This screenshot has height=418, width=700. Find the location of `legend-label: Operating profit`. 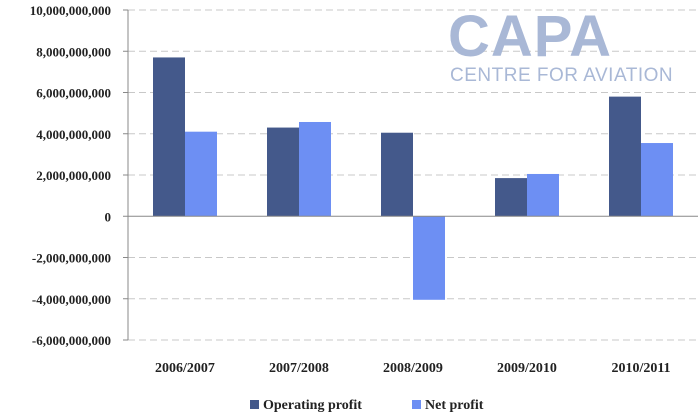

legend-label: Operating profit is located at coordinates (312, 405).